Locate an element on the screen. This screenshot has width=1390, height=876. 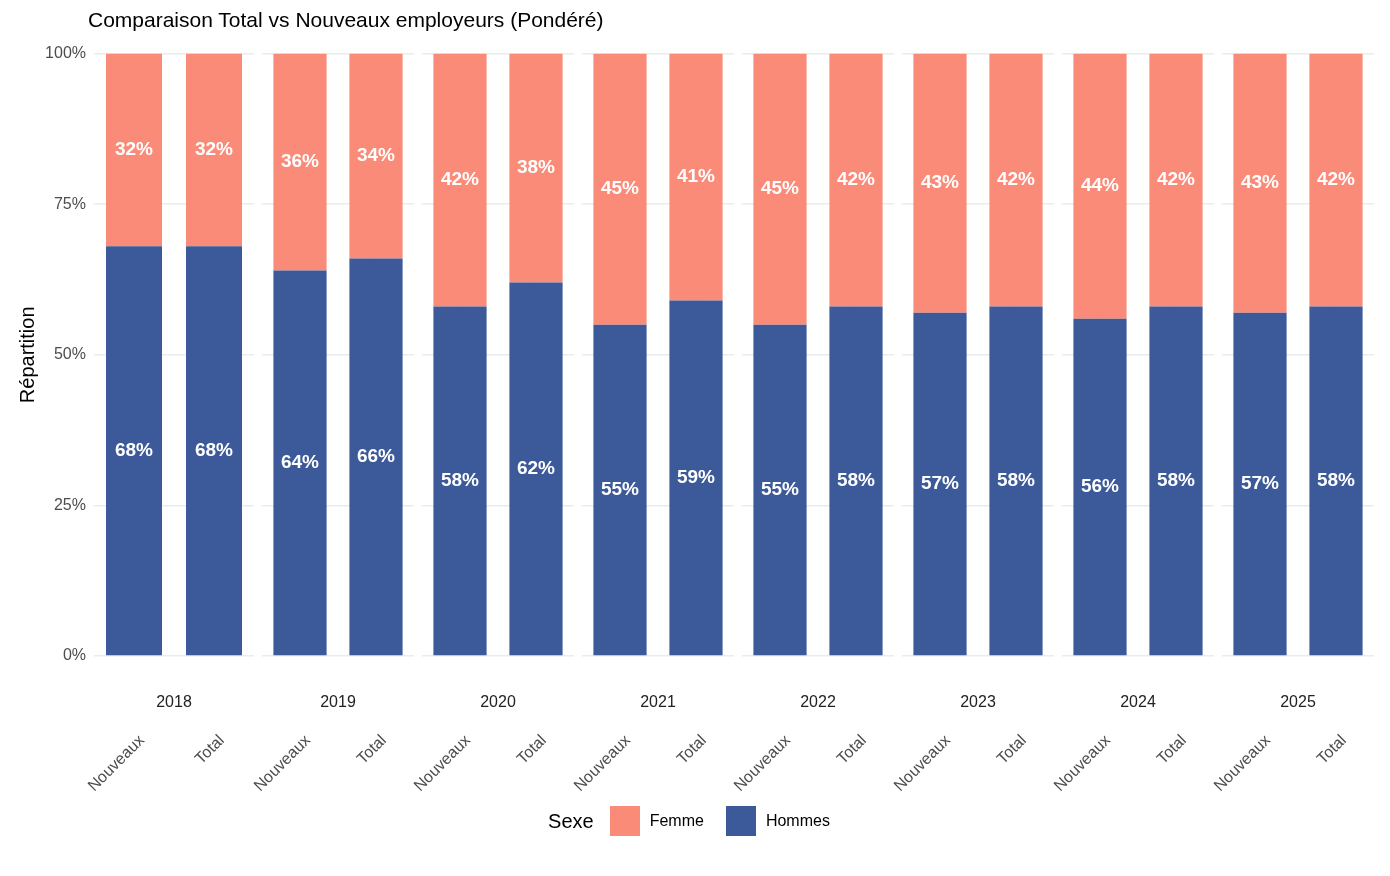
data-label: 62% is located at coordinates (536, 468).